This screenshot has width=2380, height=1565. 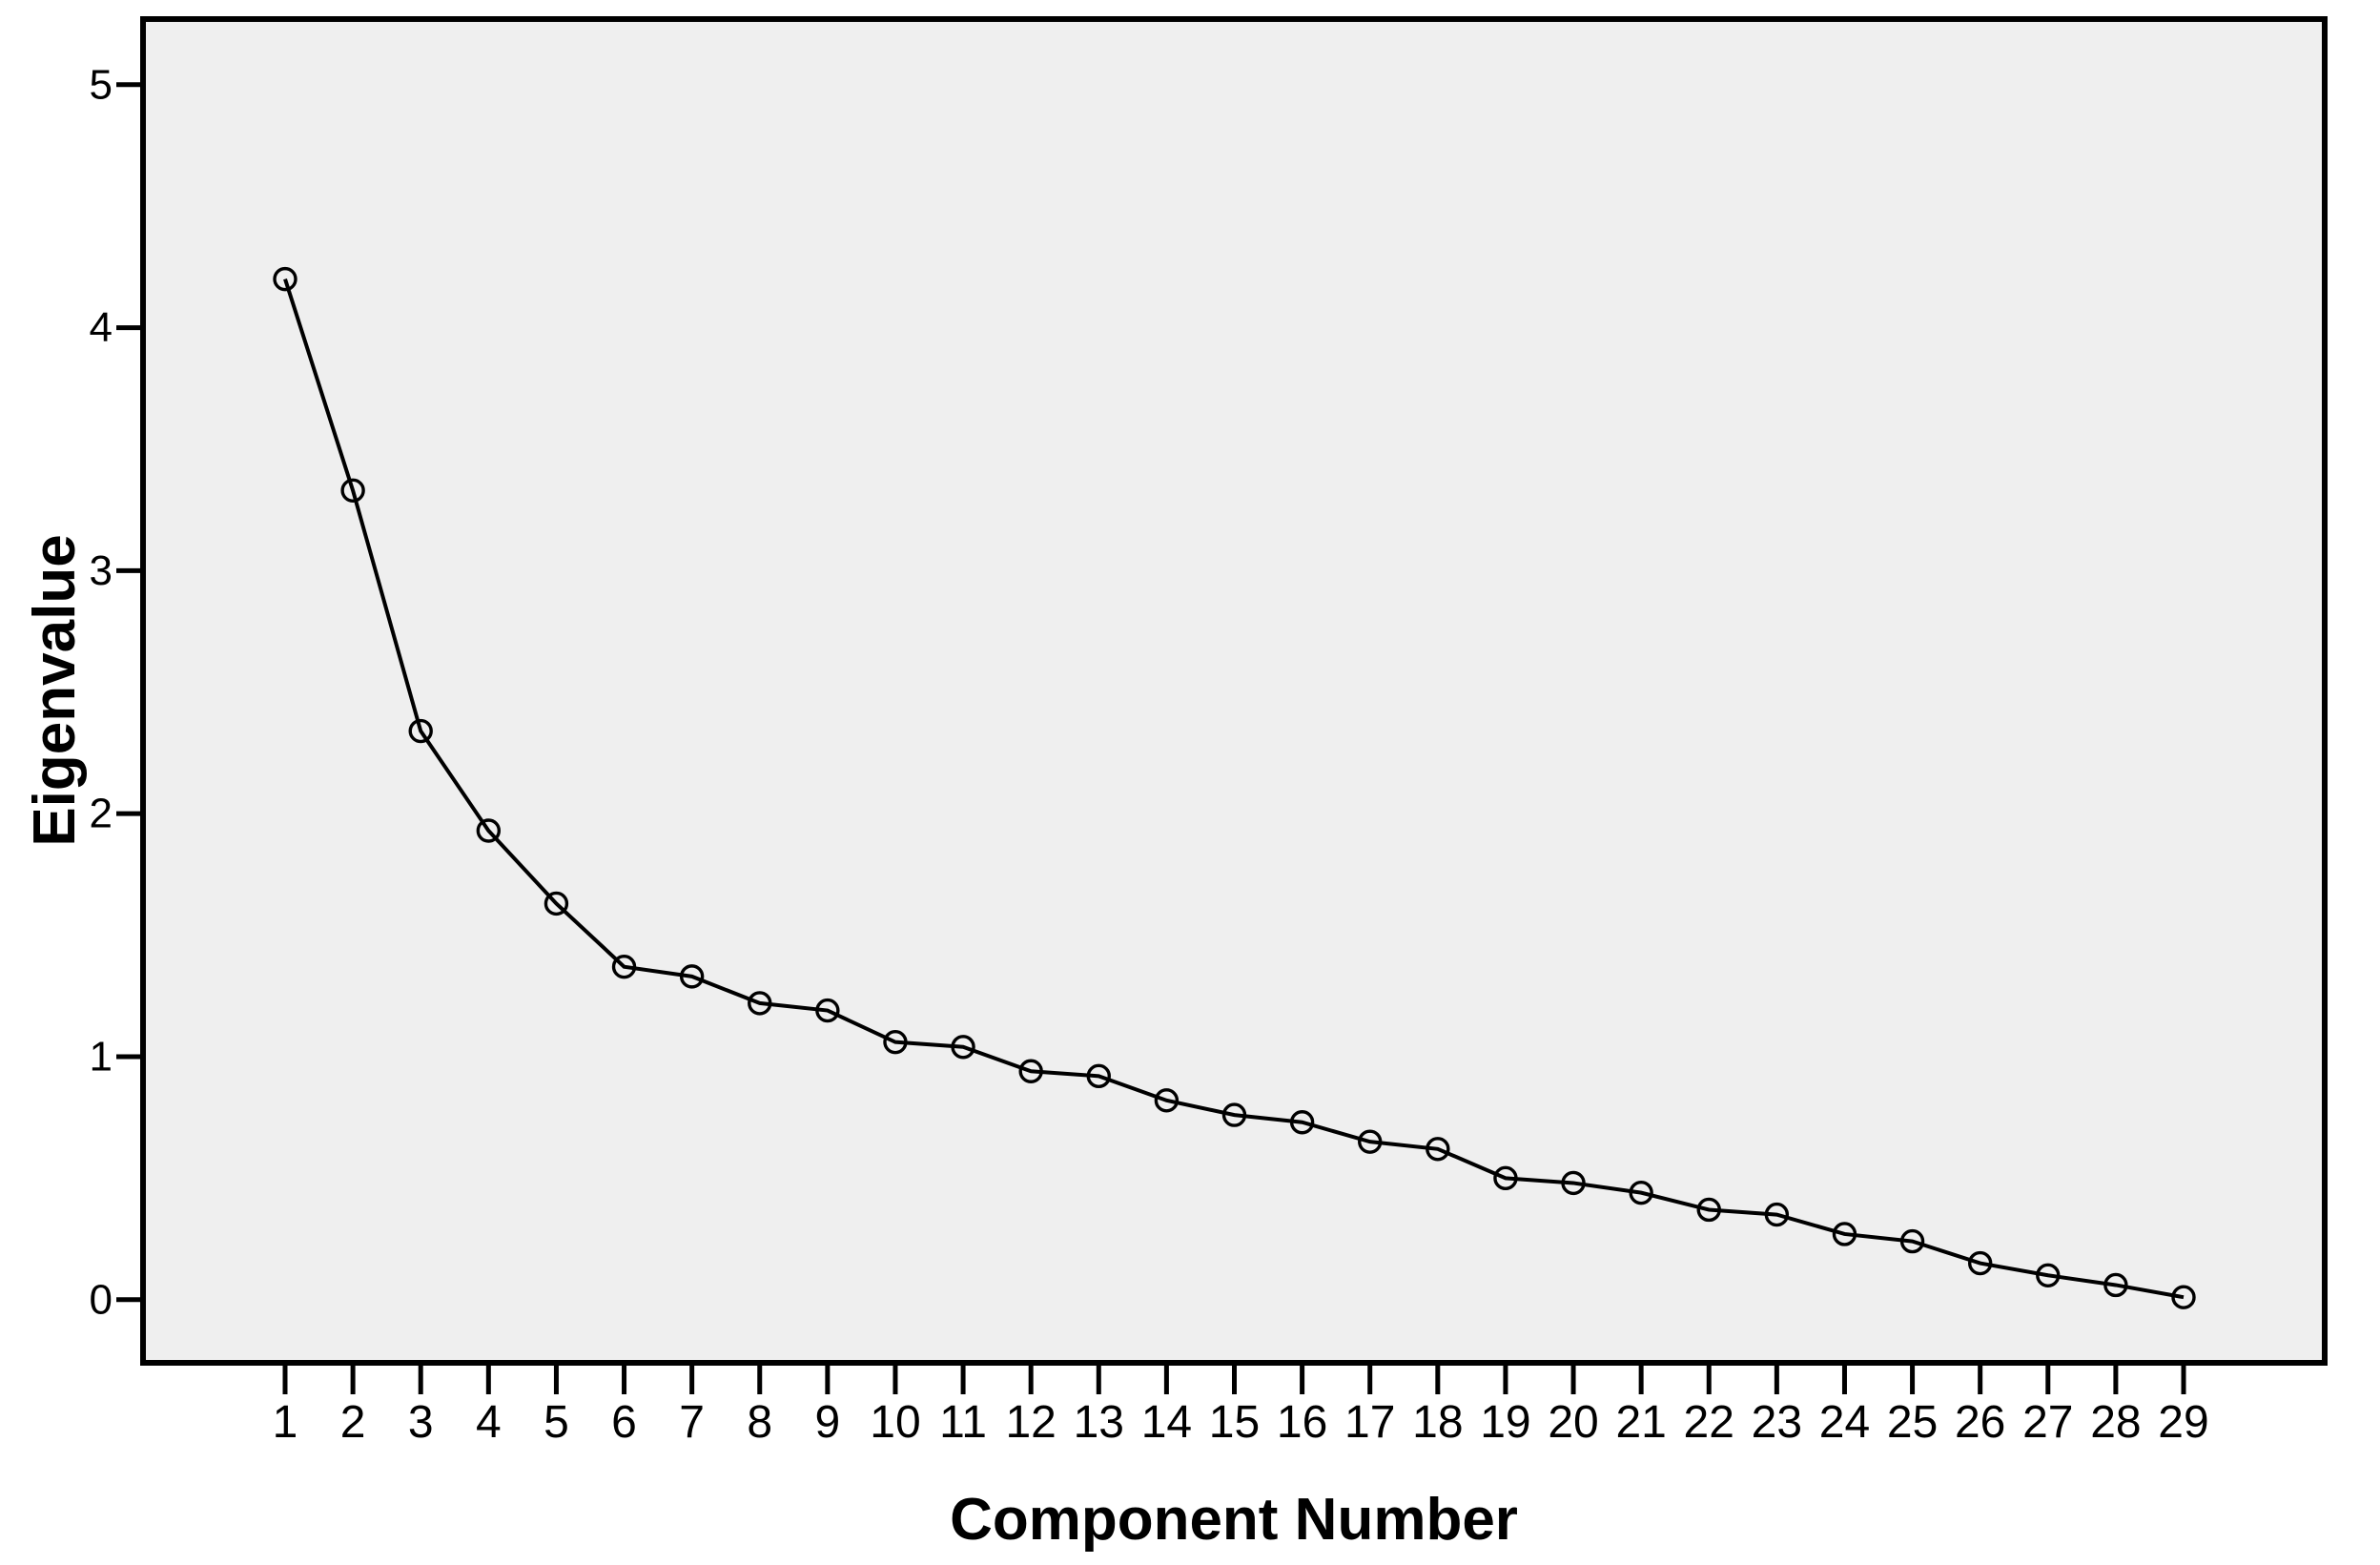 What do you see at coordinates (1030, 1422) in the screenshot?
I see `x-tick-label: 12` at bounding box center [1030, 1422].